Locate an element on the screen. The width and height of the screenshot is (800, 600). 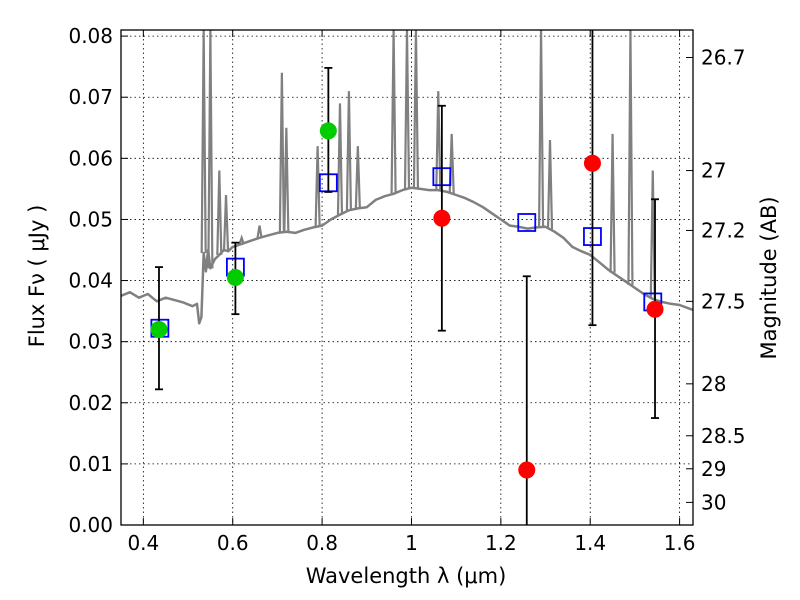
x-tick-label: 1.6 is located at coordinates (680, 543).